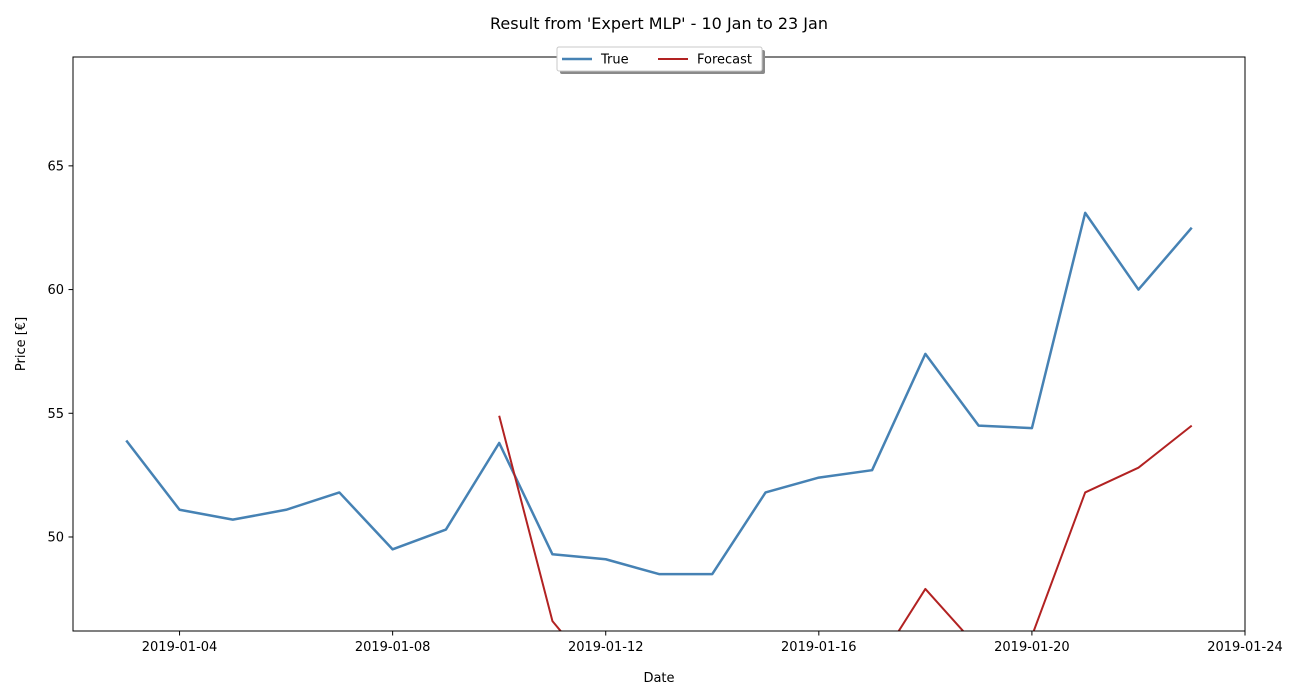 The height and width of the screenshot is (700, 1300). Describe the element at coordinates (1245, 647) in the screenshot. I see `x-tick-label: 2019-01-24` at that location.